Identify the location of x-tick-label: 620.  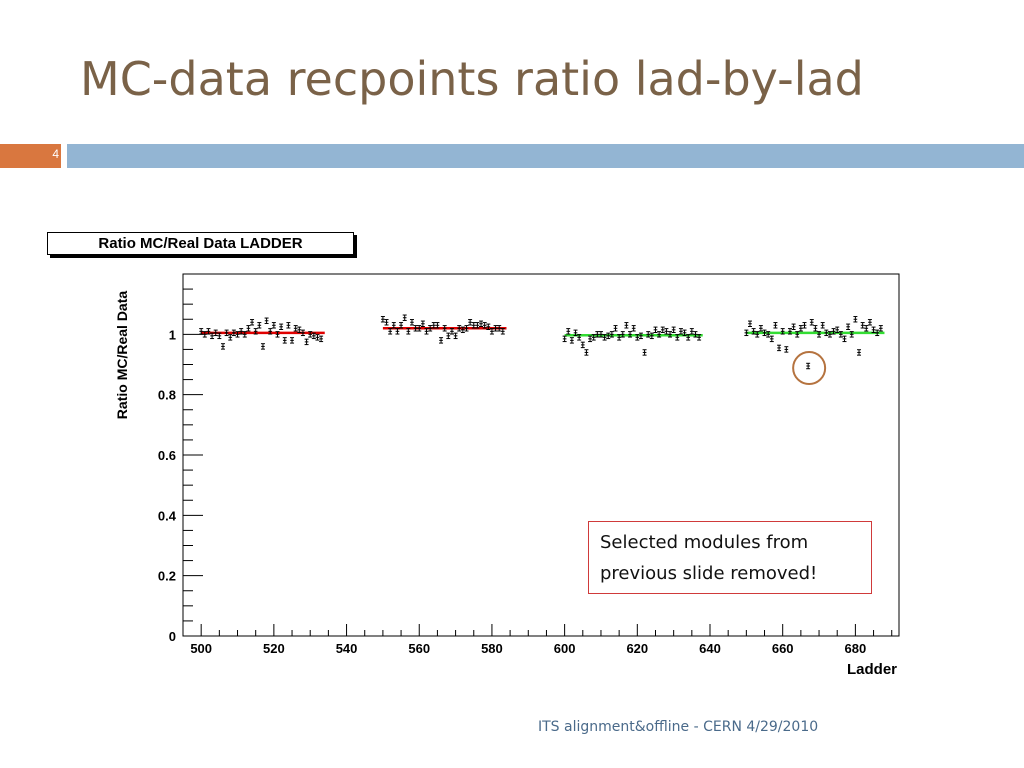
(637, 648).